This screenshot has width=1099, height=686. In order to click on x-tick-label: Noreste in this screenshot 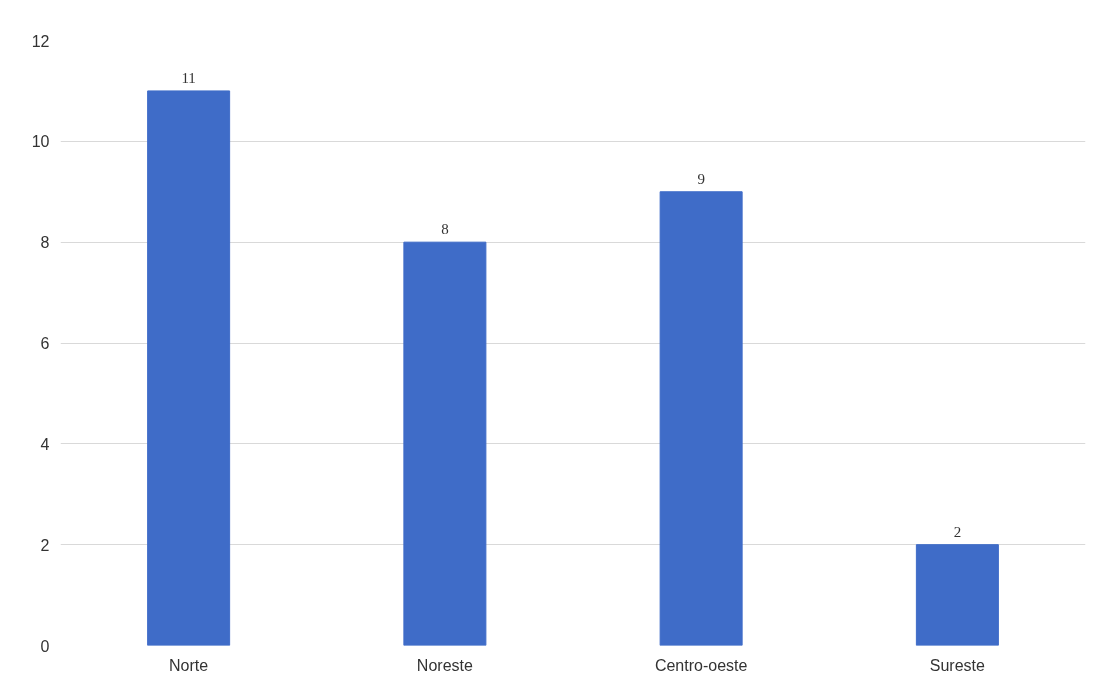, I will do `click(444, 665)`.